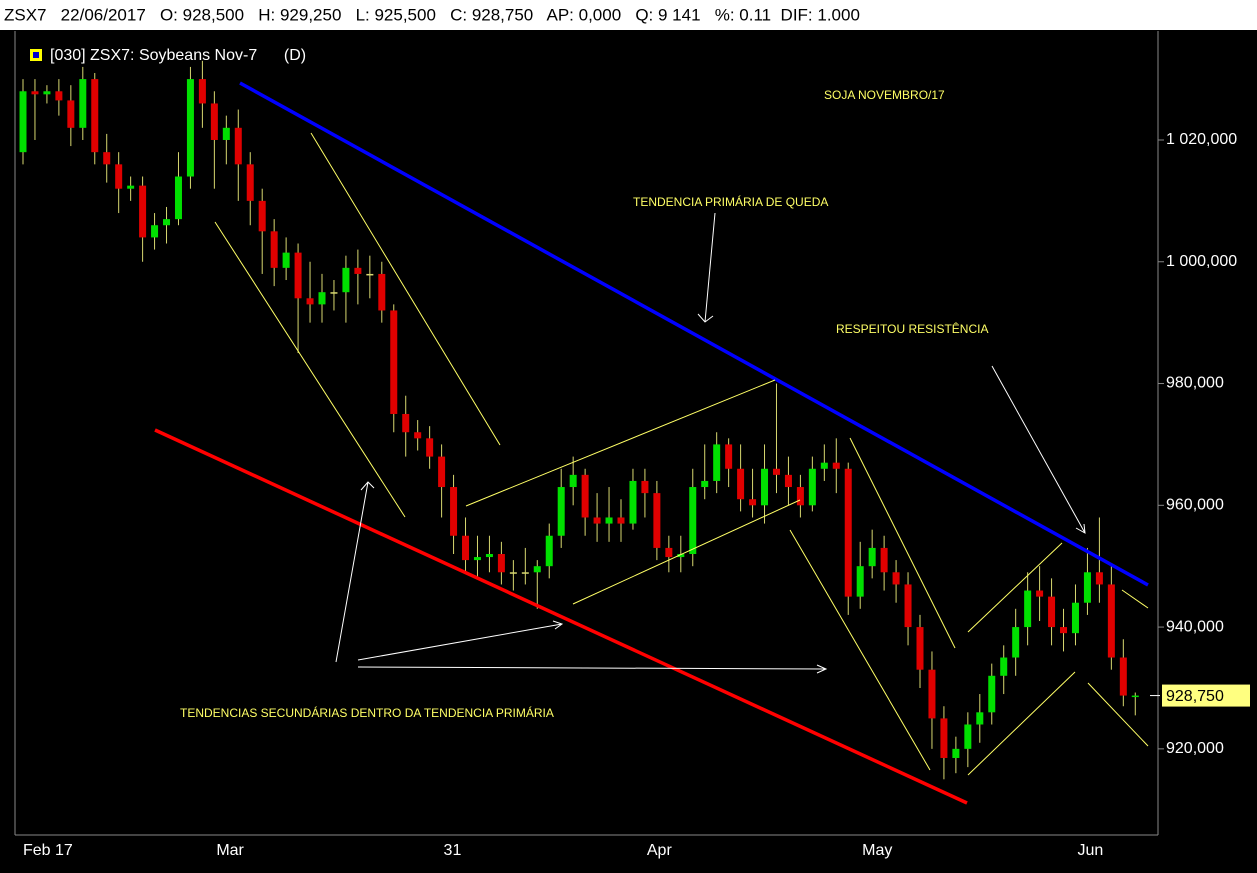  Describe the element at coordinates (453, 850) in the screenshot. I see `x-tick-label: 31` at that location.